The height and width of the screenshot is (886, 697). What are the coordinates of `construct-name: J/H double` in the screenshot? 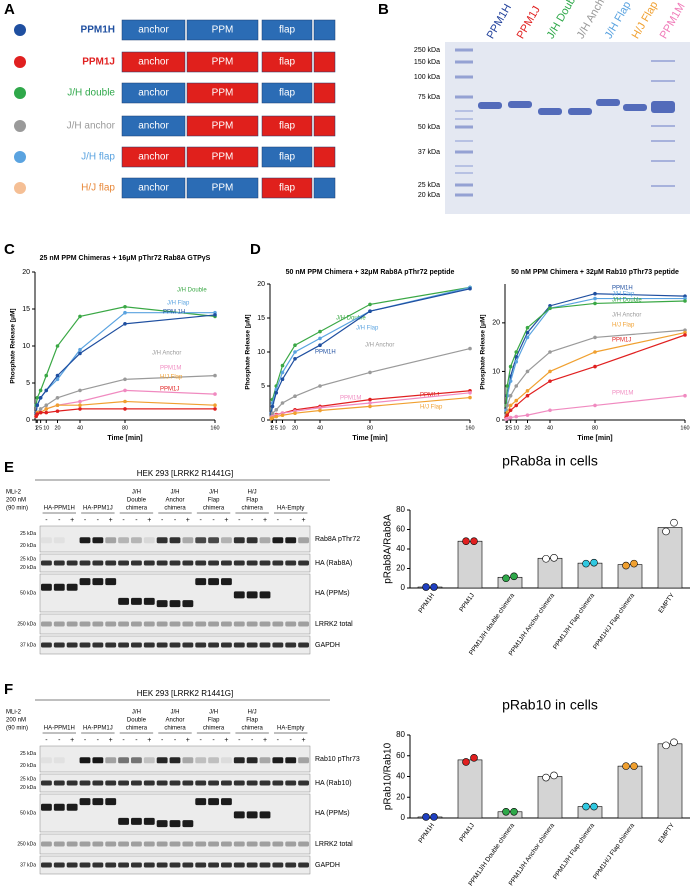 It's located at (91, 93).